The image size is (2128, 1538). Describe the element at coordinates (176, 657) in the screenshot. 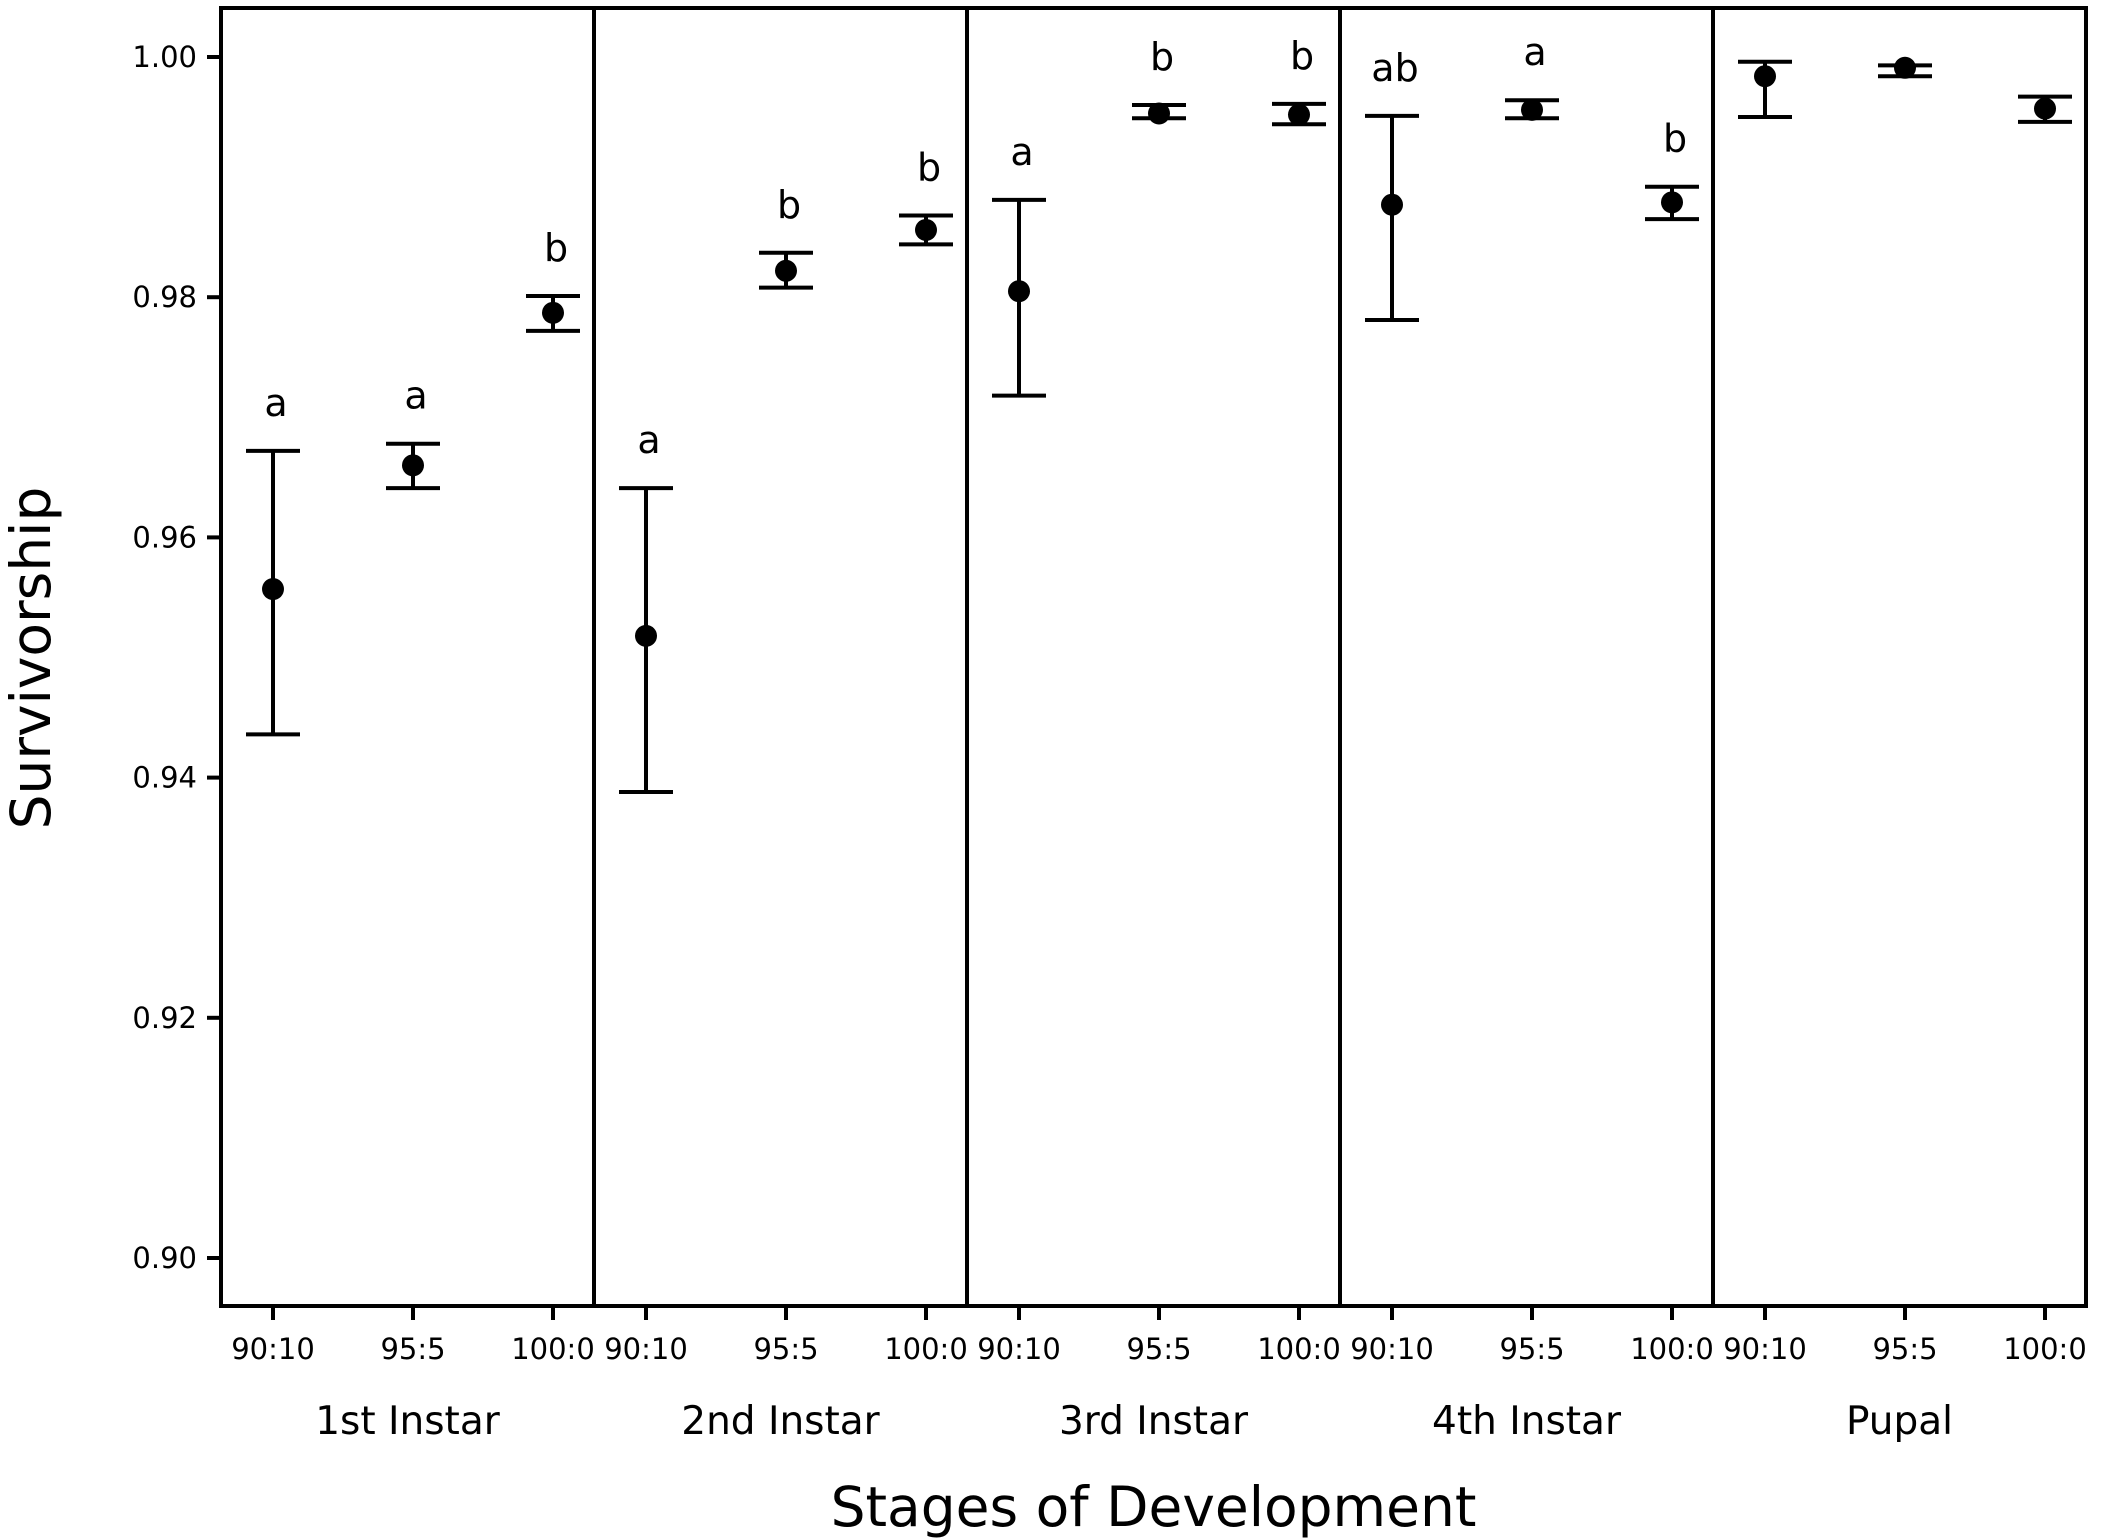

I see `y-axis: 0.90 0.92 0.94 0.96 0.98 1.00` at that location.